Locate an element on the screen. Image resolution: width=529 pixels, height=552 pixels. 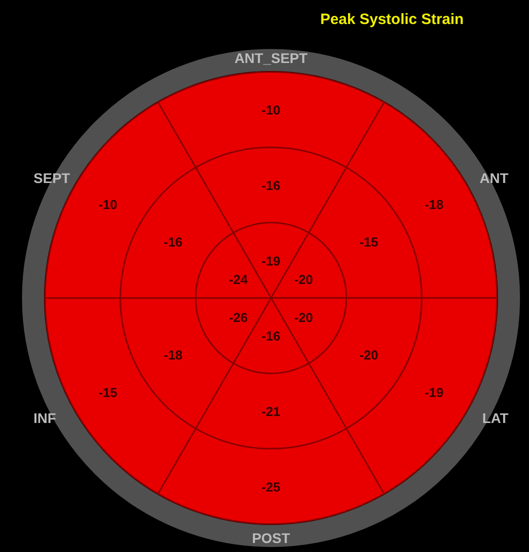
category-label: LAT is located at coordinates (495, 418).